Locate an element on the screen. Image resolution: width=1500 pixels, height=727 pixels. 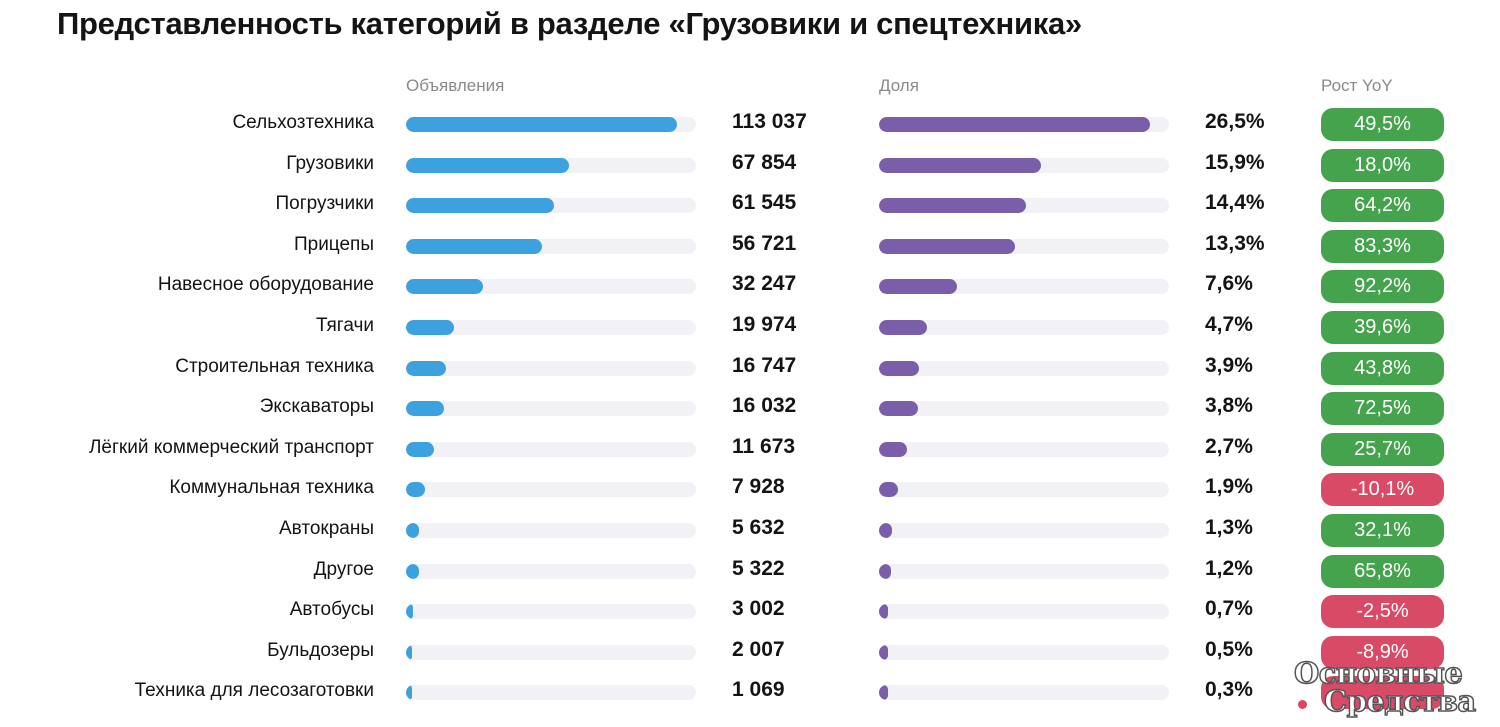
ads-value-label: 19 974 is located at coordinates (764, 324).